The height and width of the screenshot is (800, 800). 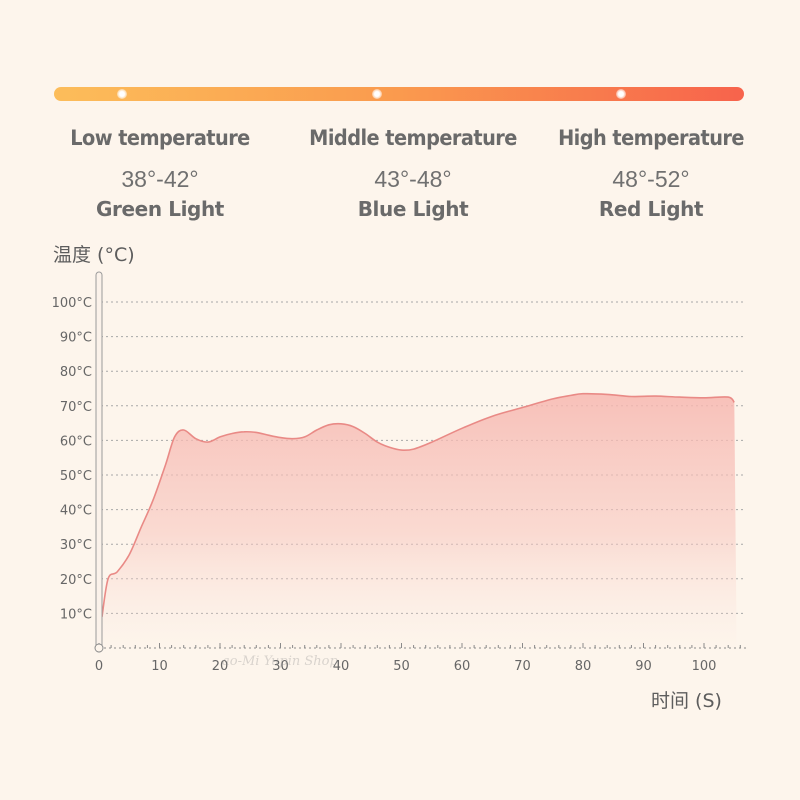 I want to click on x-tick-label: 70, so click(x=522, y=666).